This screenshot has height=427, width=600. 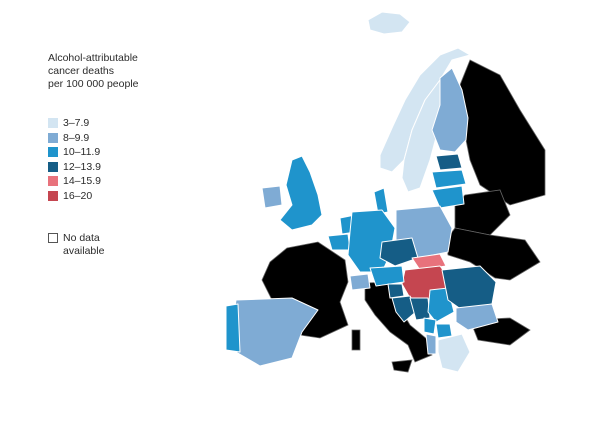 I want to click on legend-item: 3–7.9, so click(x=74, y=123).